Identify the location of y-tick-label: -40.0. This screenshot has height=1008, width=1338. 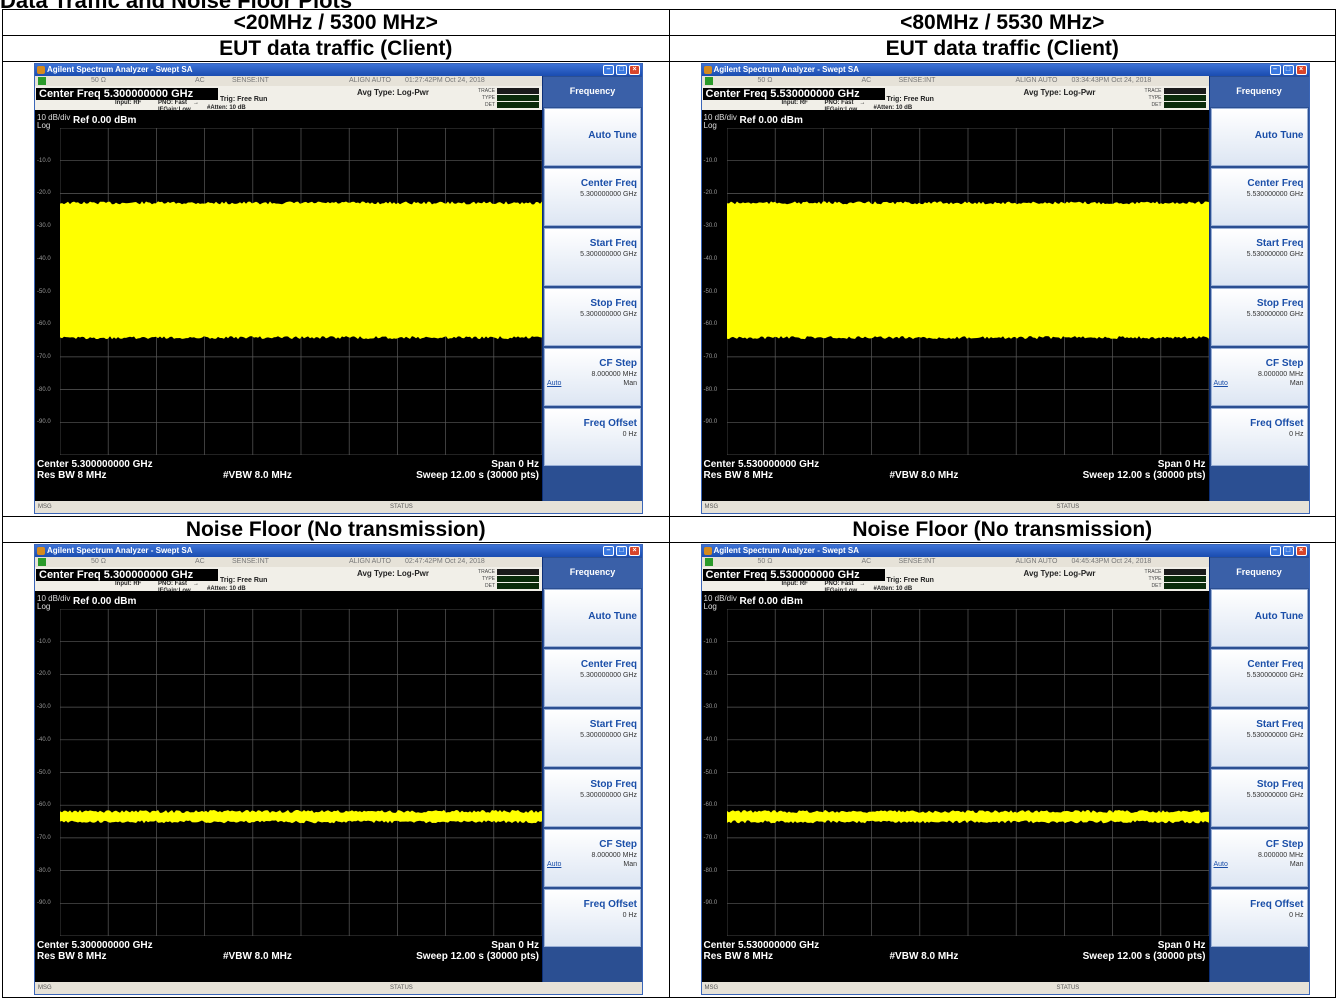
(710, 739).